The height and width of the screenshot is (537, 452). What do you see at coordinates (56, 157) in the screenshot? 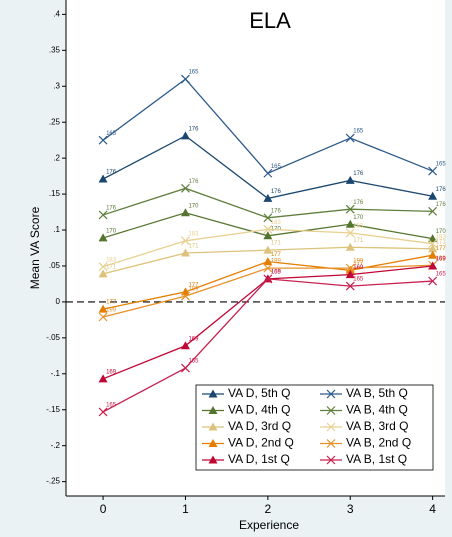
I see `y-tick-label: .2` at bounding box center [56, 157].